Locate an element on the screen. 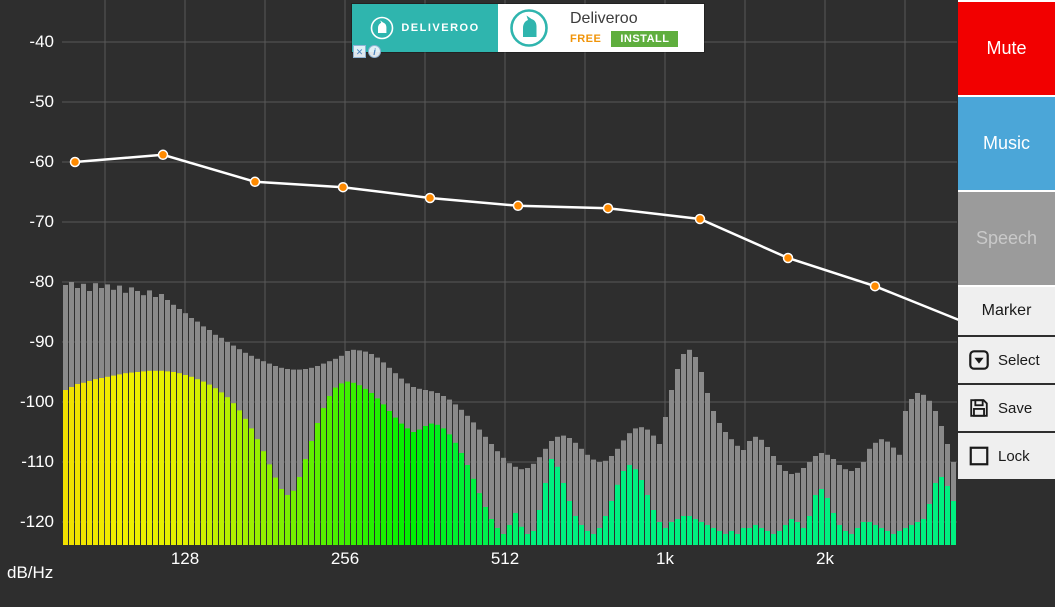  sidebar-button-select: Select is located at coordinates (1006, 360).